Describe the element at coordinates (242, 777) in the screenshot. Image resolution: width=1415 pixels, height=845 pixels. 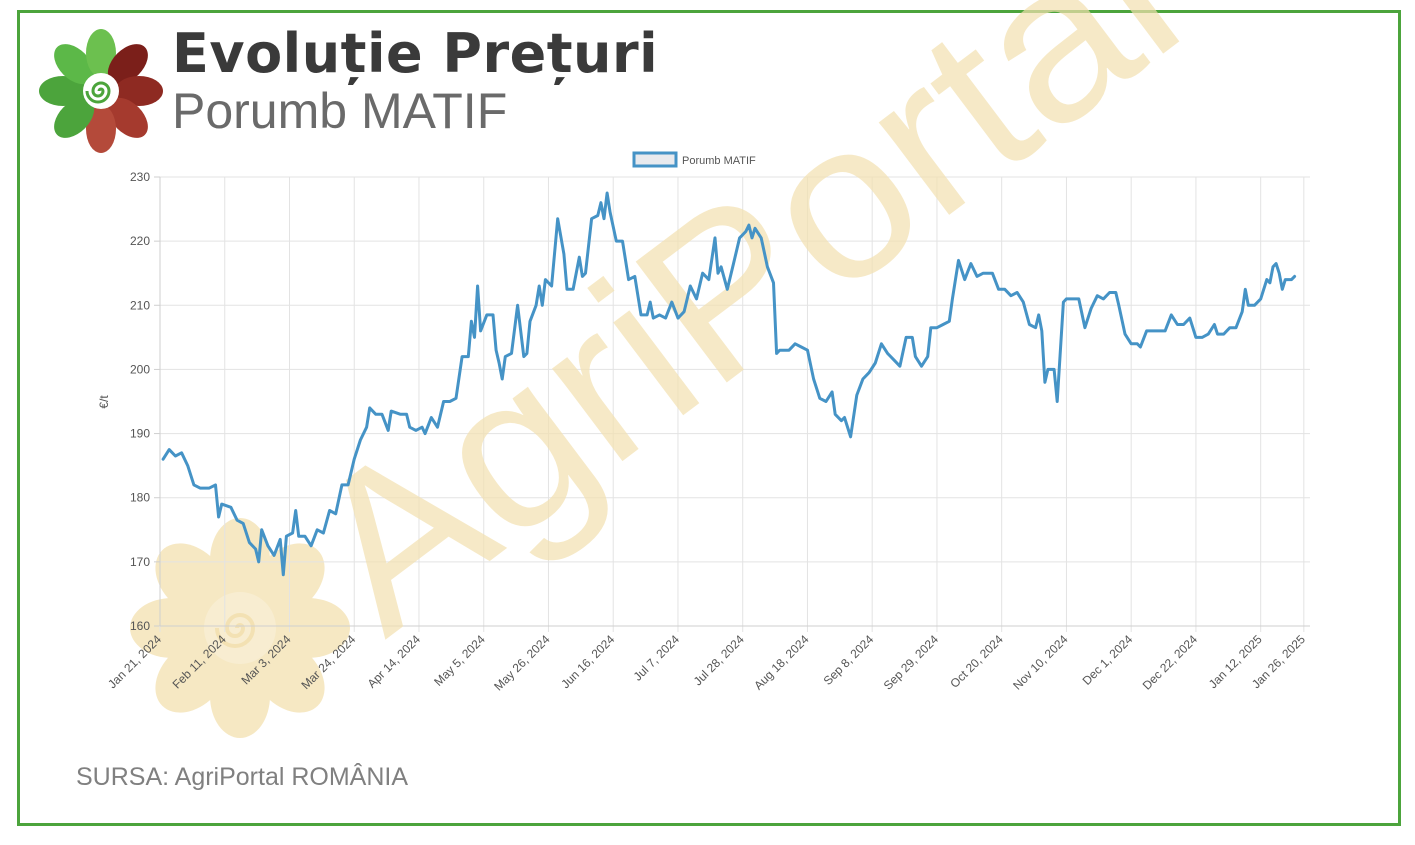
I see `source-label: SURSA: AgriPortal ROMÂNIA` at that location.